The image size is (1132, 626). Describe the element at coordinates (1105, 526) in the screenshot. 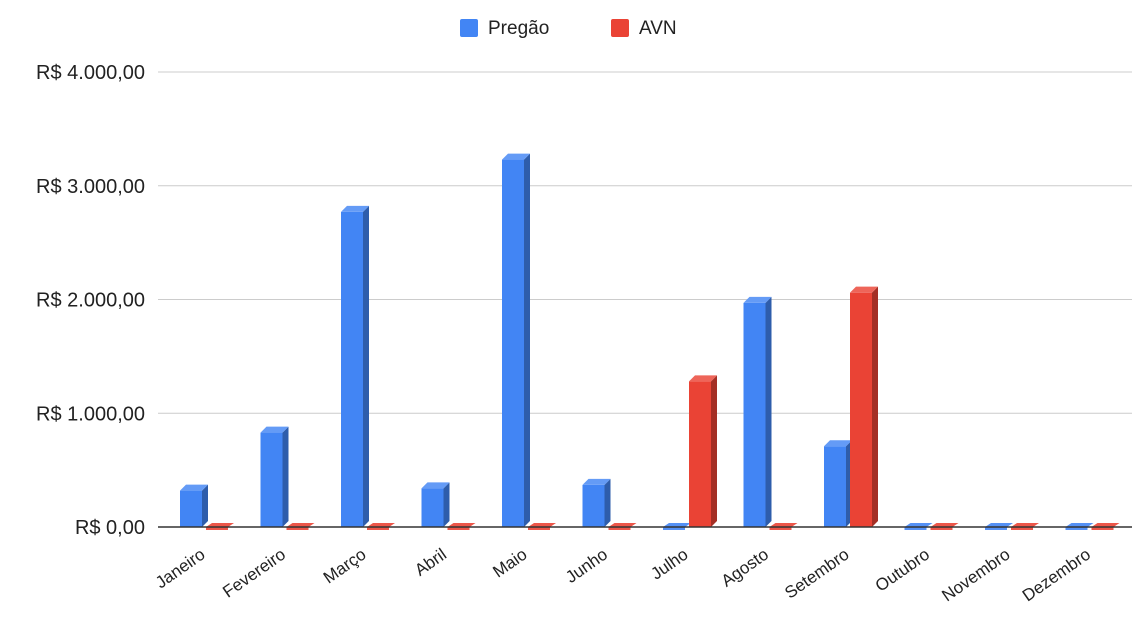

I see `bar-avn-dezembro` at that location.